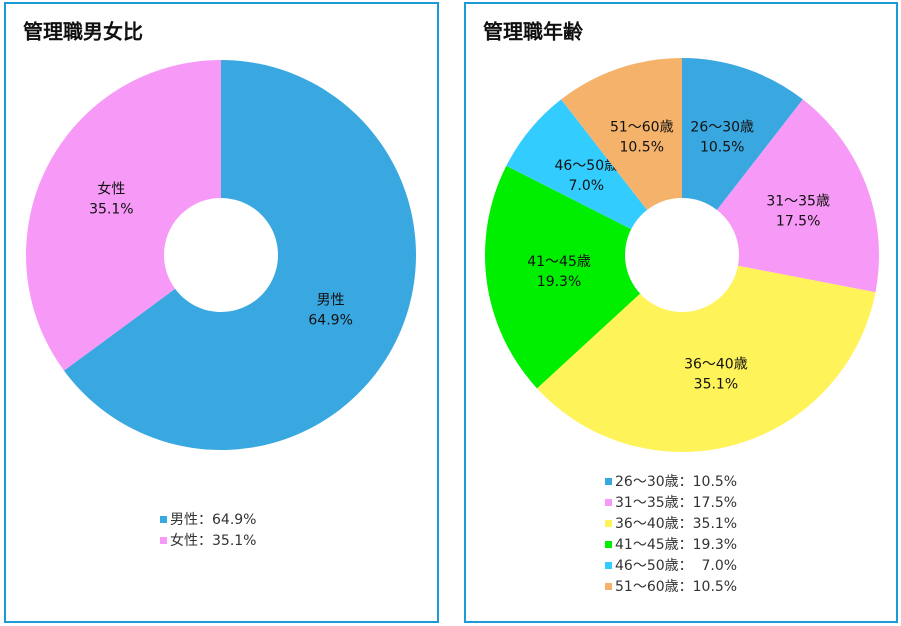 This screenshot has height=626, width=901. What do you see at coordinates (642, 128) in the screenshot?
I see `slice-label: 51～60歳` at bounding box center [642, 128].